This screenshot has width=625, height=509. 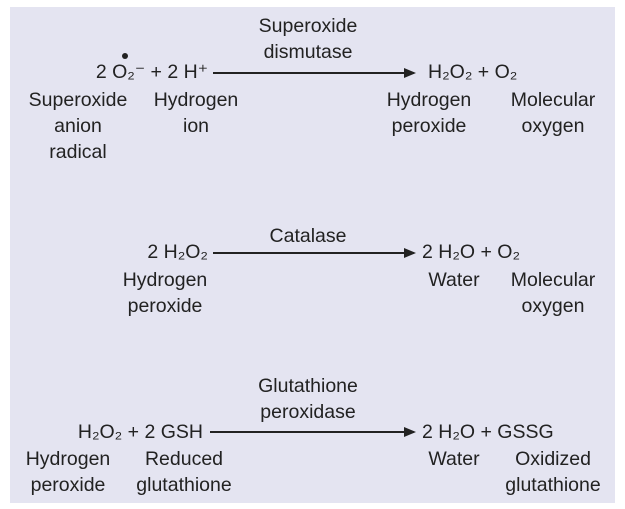 I want to click on reaction-1-products: H₂O₂ + O₂, so click(x=473, y=72).